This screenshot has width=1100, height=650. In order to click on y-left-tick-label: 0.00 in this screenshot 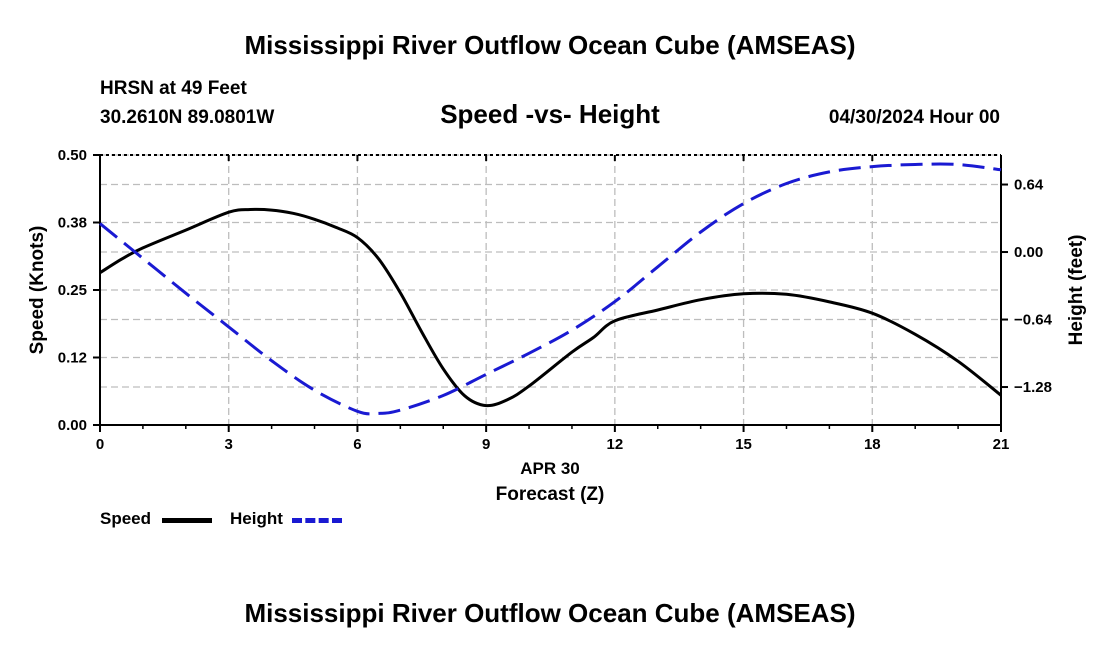, I will do `click(72, 425)`.